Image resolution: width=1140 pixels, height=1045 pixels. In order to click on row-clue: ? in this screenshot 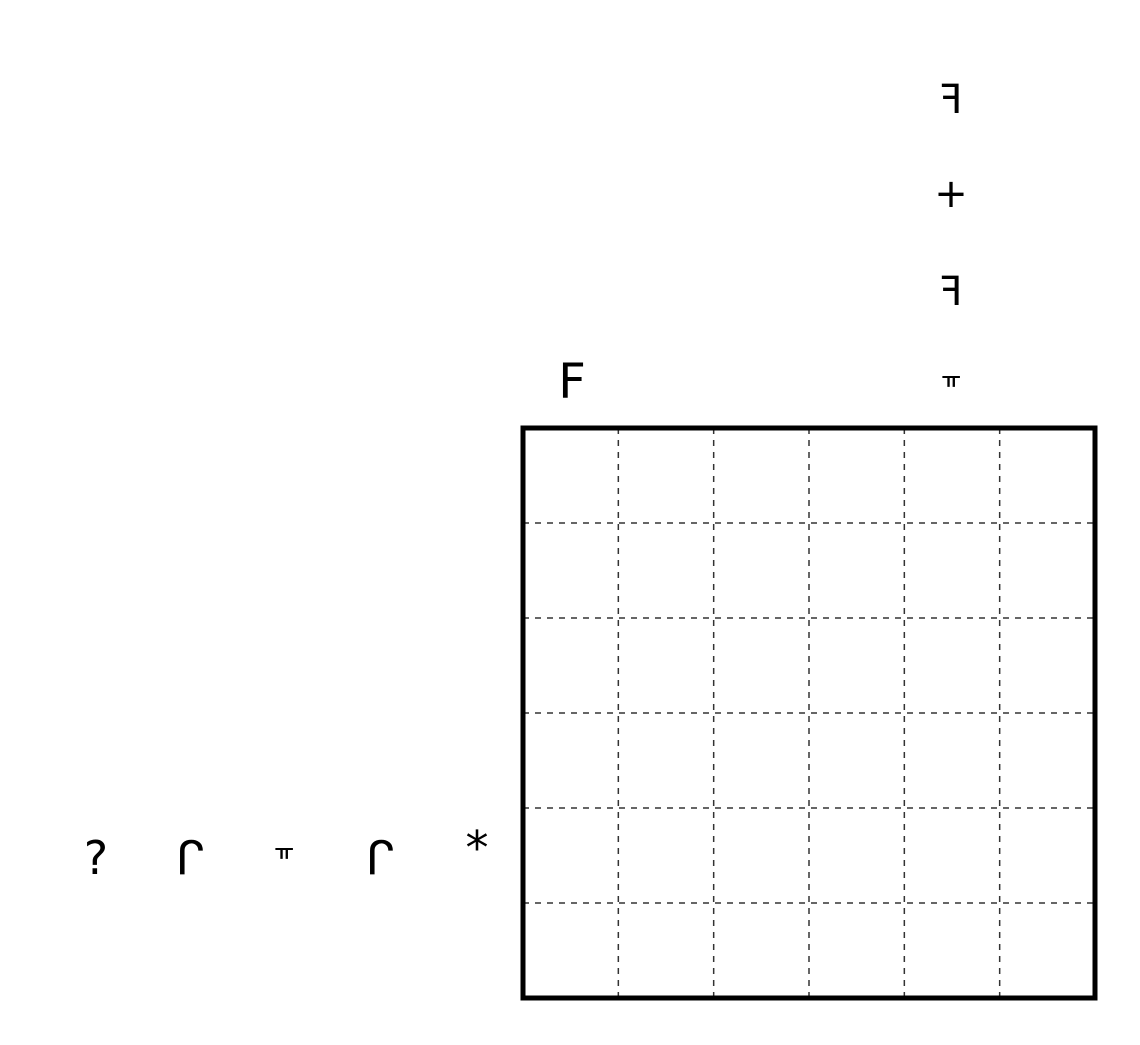, I will do `click(96, 858)`.